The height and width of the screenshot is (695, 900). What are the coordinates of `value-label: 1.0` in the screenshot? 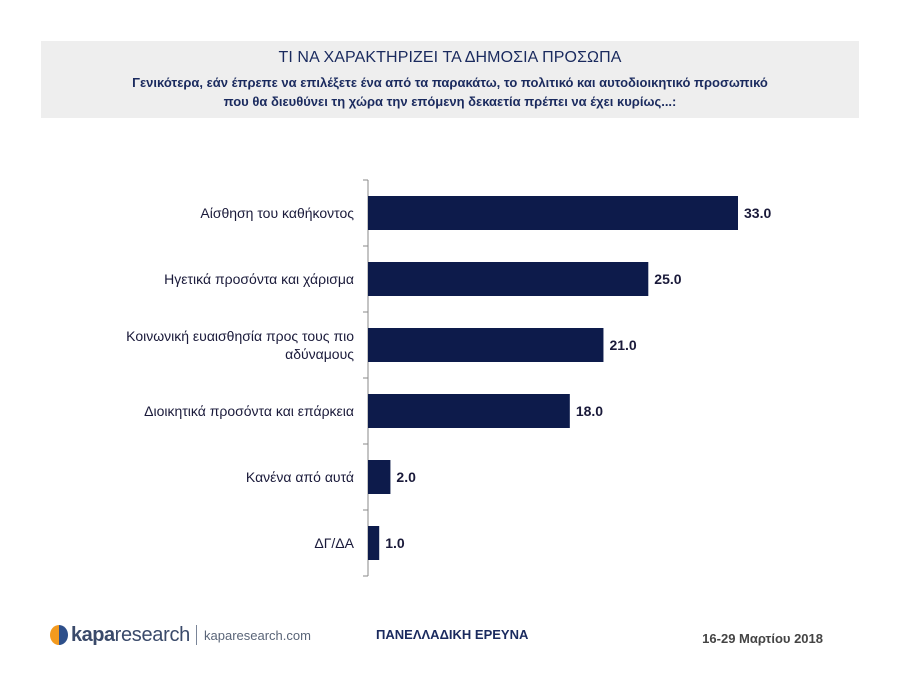 It's located at (395, 543).